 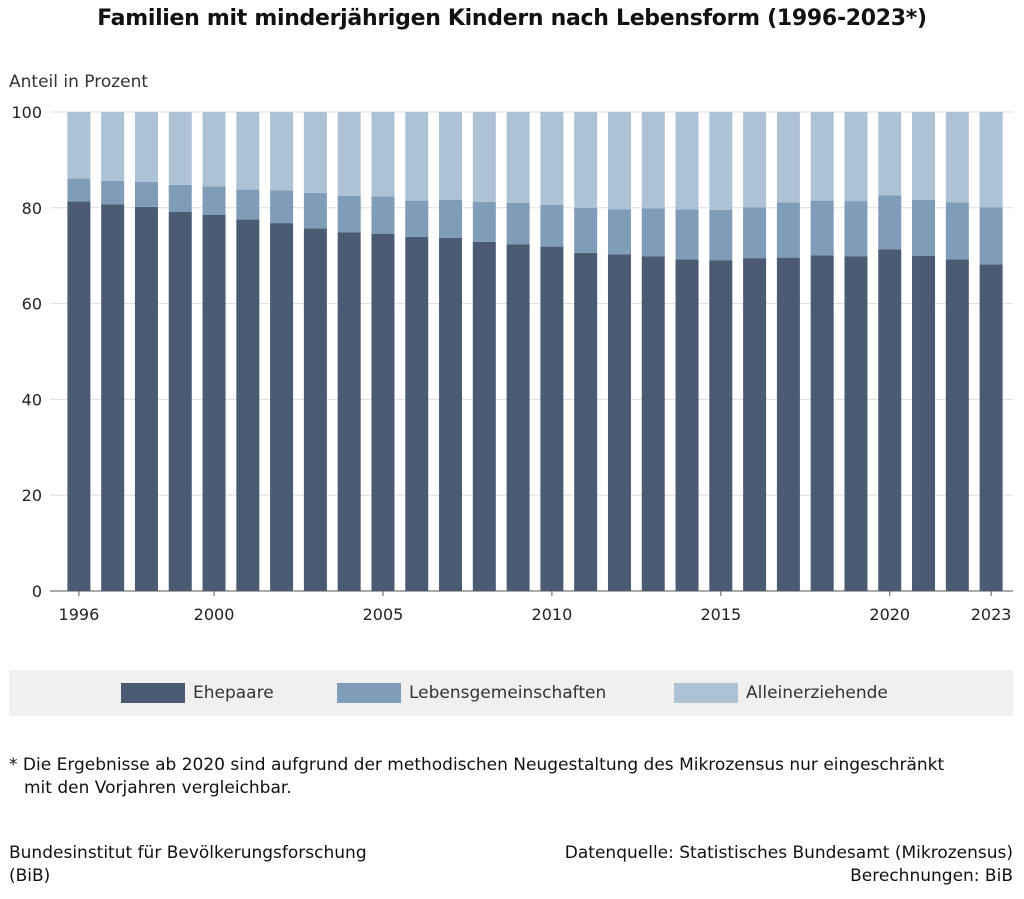 I want to click on bar-lebensgemeinschaften-2003, so click(x=315, y=210).